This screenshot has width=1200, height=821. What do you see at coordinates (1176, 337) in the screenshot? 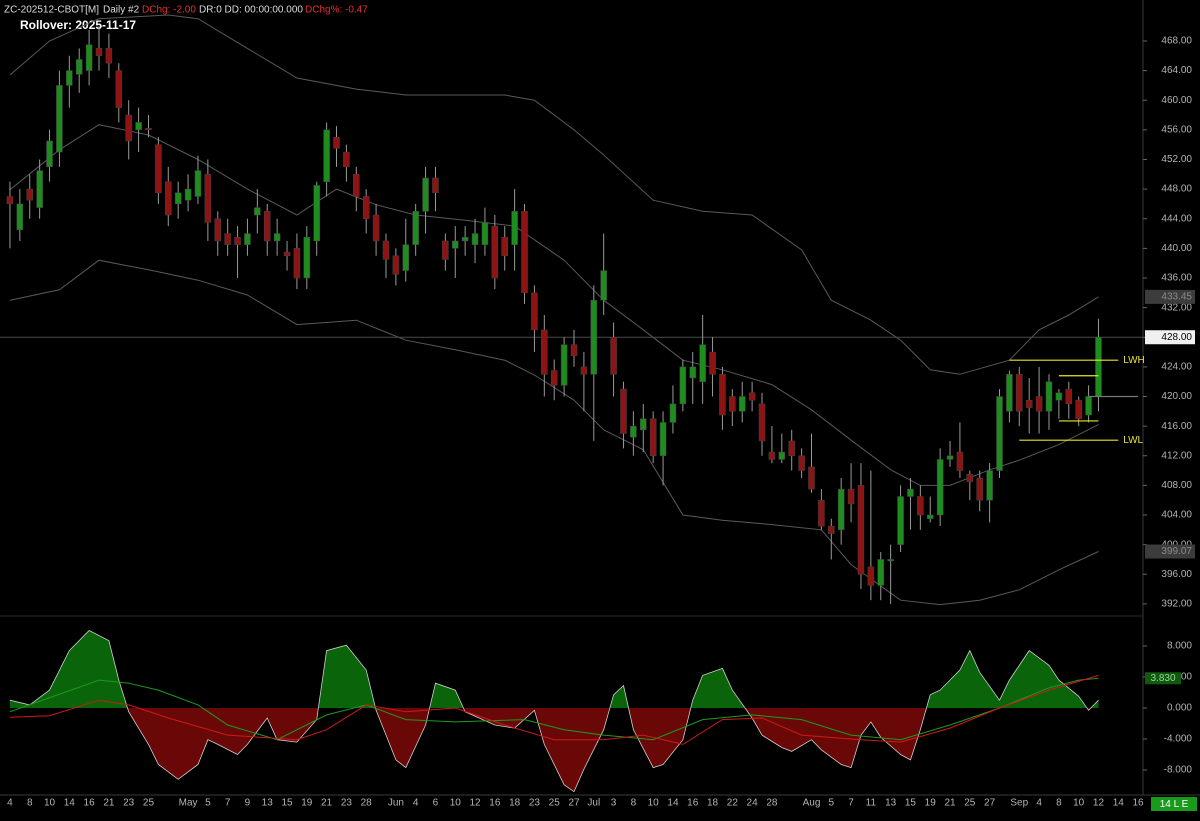
I see `price-box-label: 428.00` at bounding box center [1176, 337].